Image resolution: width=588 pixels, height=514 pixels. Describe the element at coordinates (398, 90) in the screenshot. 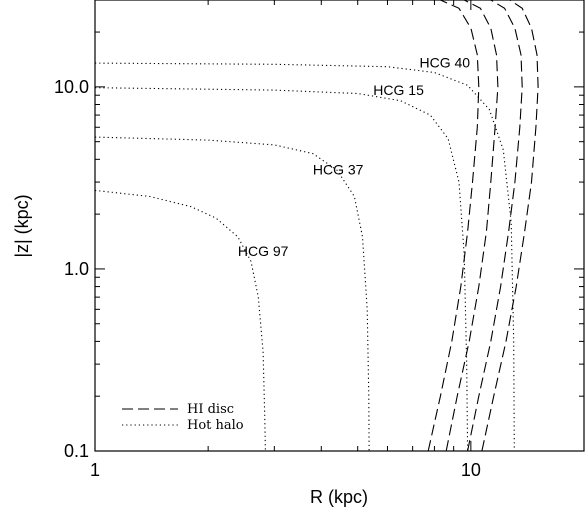

I see `curve-label-3: HCG 15` at that location.